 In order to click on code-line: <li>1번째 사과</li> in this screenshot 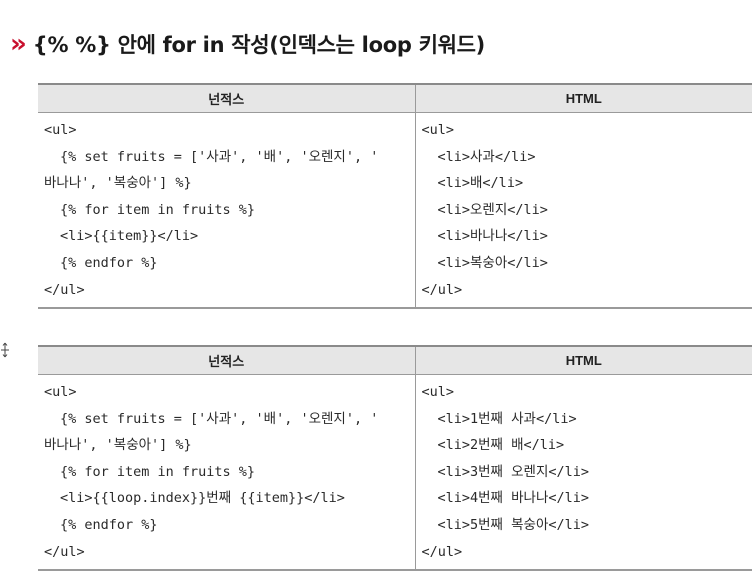, I will do `click(507, 418)`.